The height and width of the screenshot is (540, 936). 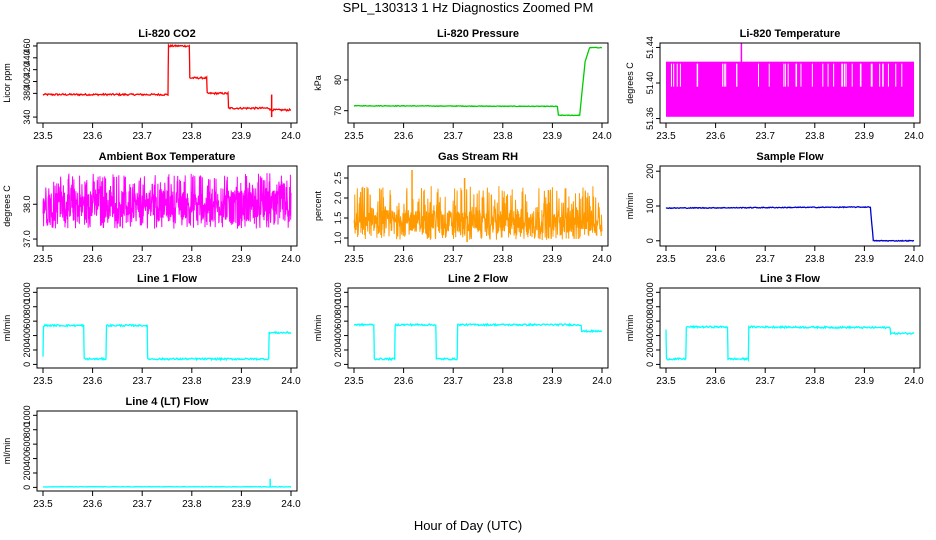 I want to click on y-tick-label: 0, so click(x=27, y=487).